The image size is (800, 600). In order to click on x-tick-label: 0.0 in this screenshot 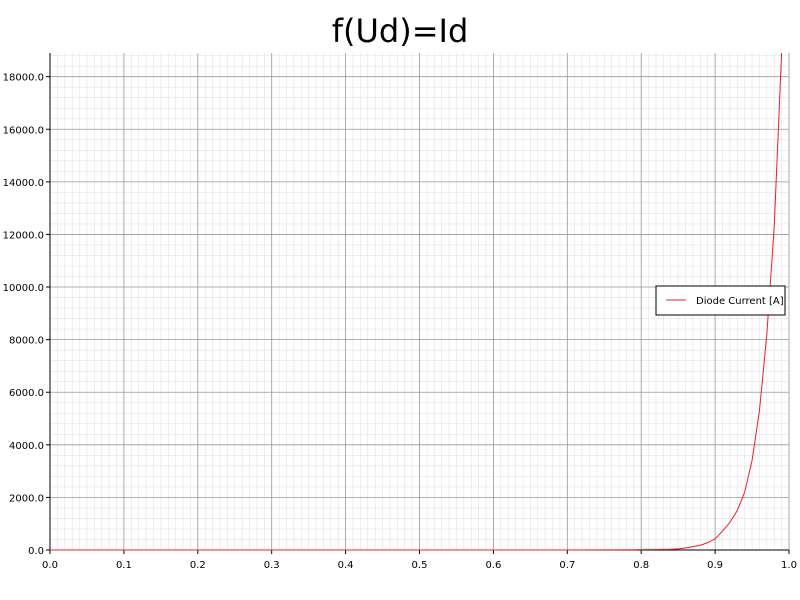, I will do `click(50, 565)`.